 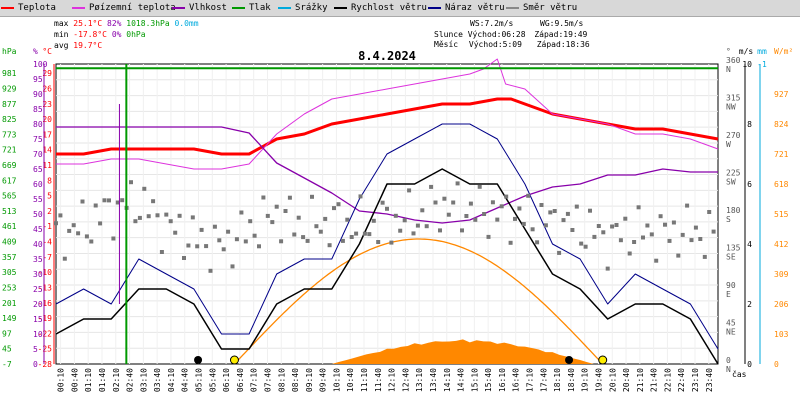 What do you see at coordinates (733, 210) in the screenshot?
I see `axis-tick-direction: 180` at bounding box center [733, 210].